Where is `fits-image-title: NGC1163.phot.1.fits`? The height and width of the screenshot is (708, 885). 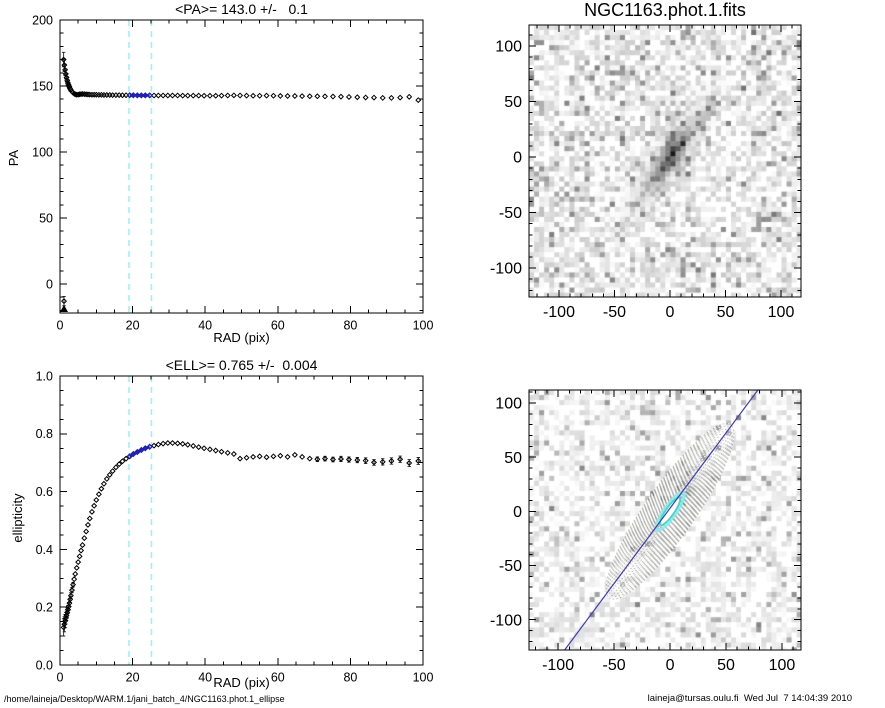
fits-image-title: NGC1163.phot.1.fits is located at coordinates (665, 10).